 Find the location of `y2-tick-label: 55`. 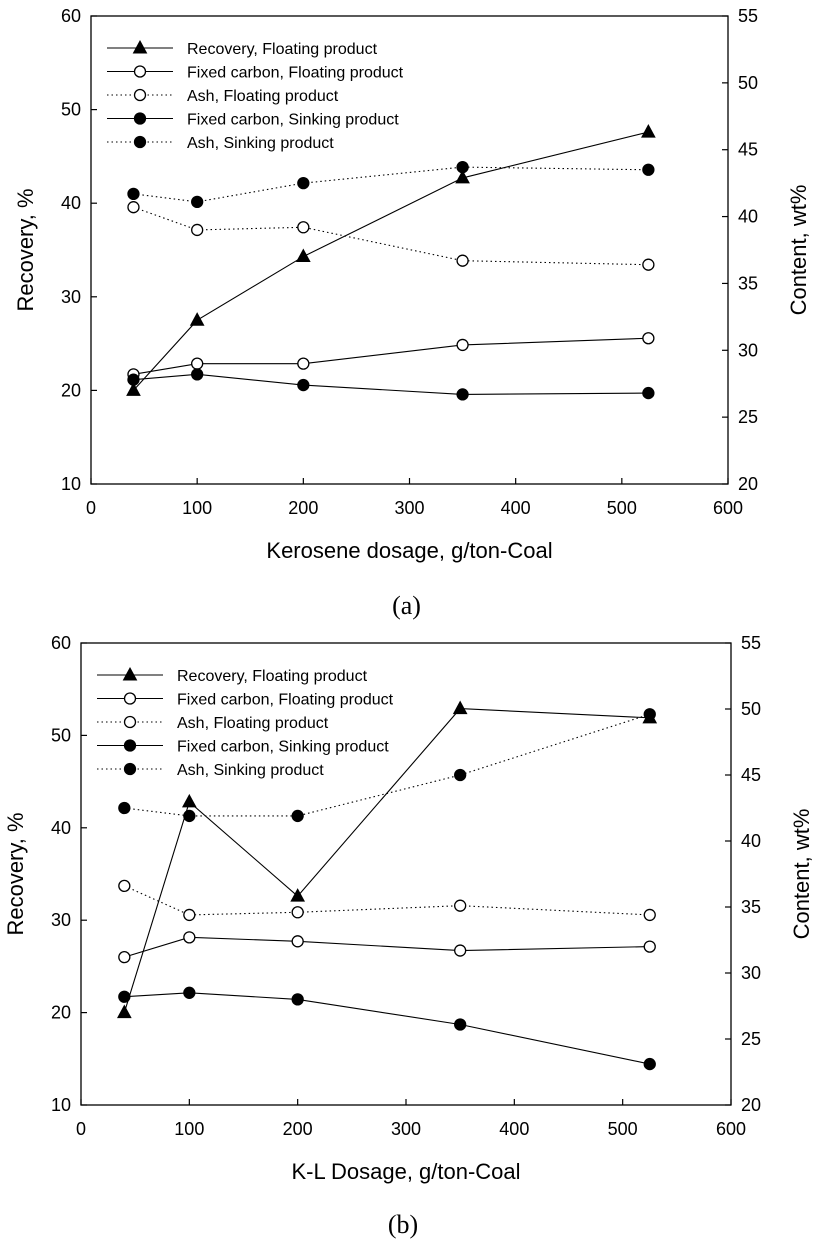

y2-tick-label: 55 is located at coordinates (751, 643).